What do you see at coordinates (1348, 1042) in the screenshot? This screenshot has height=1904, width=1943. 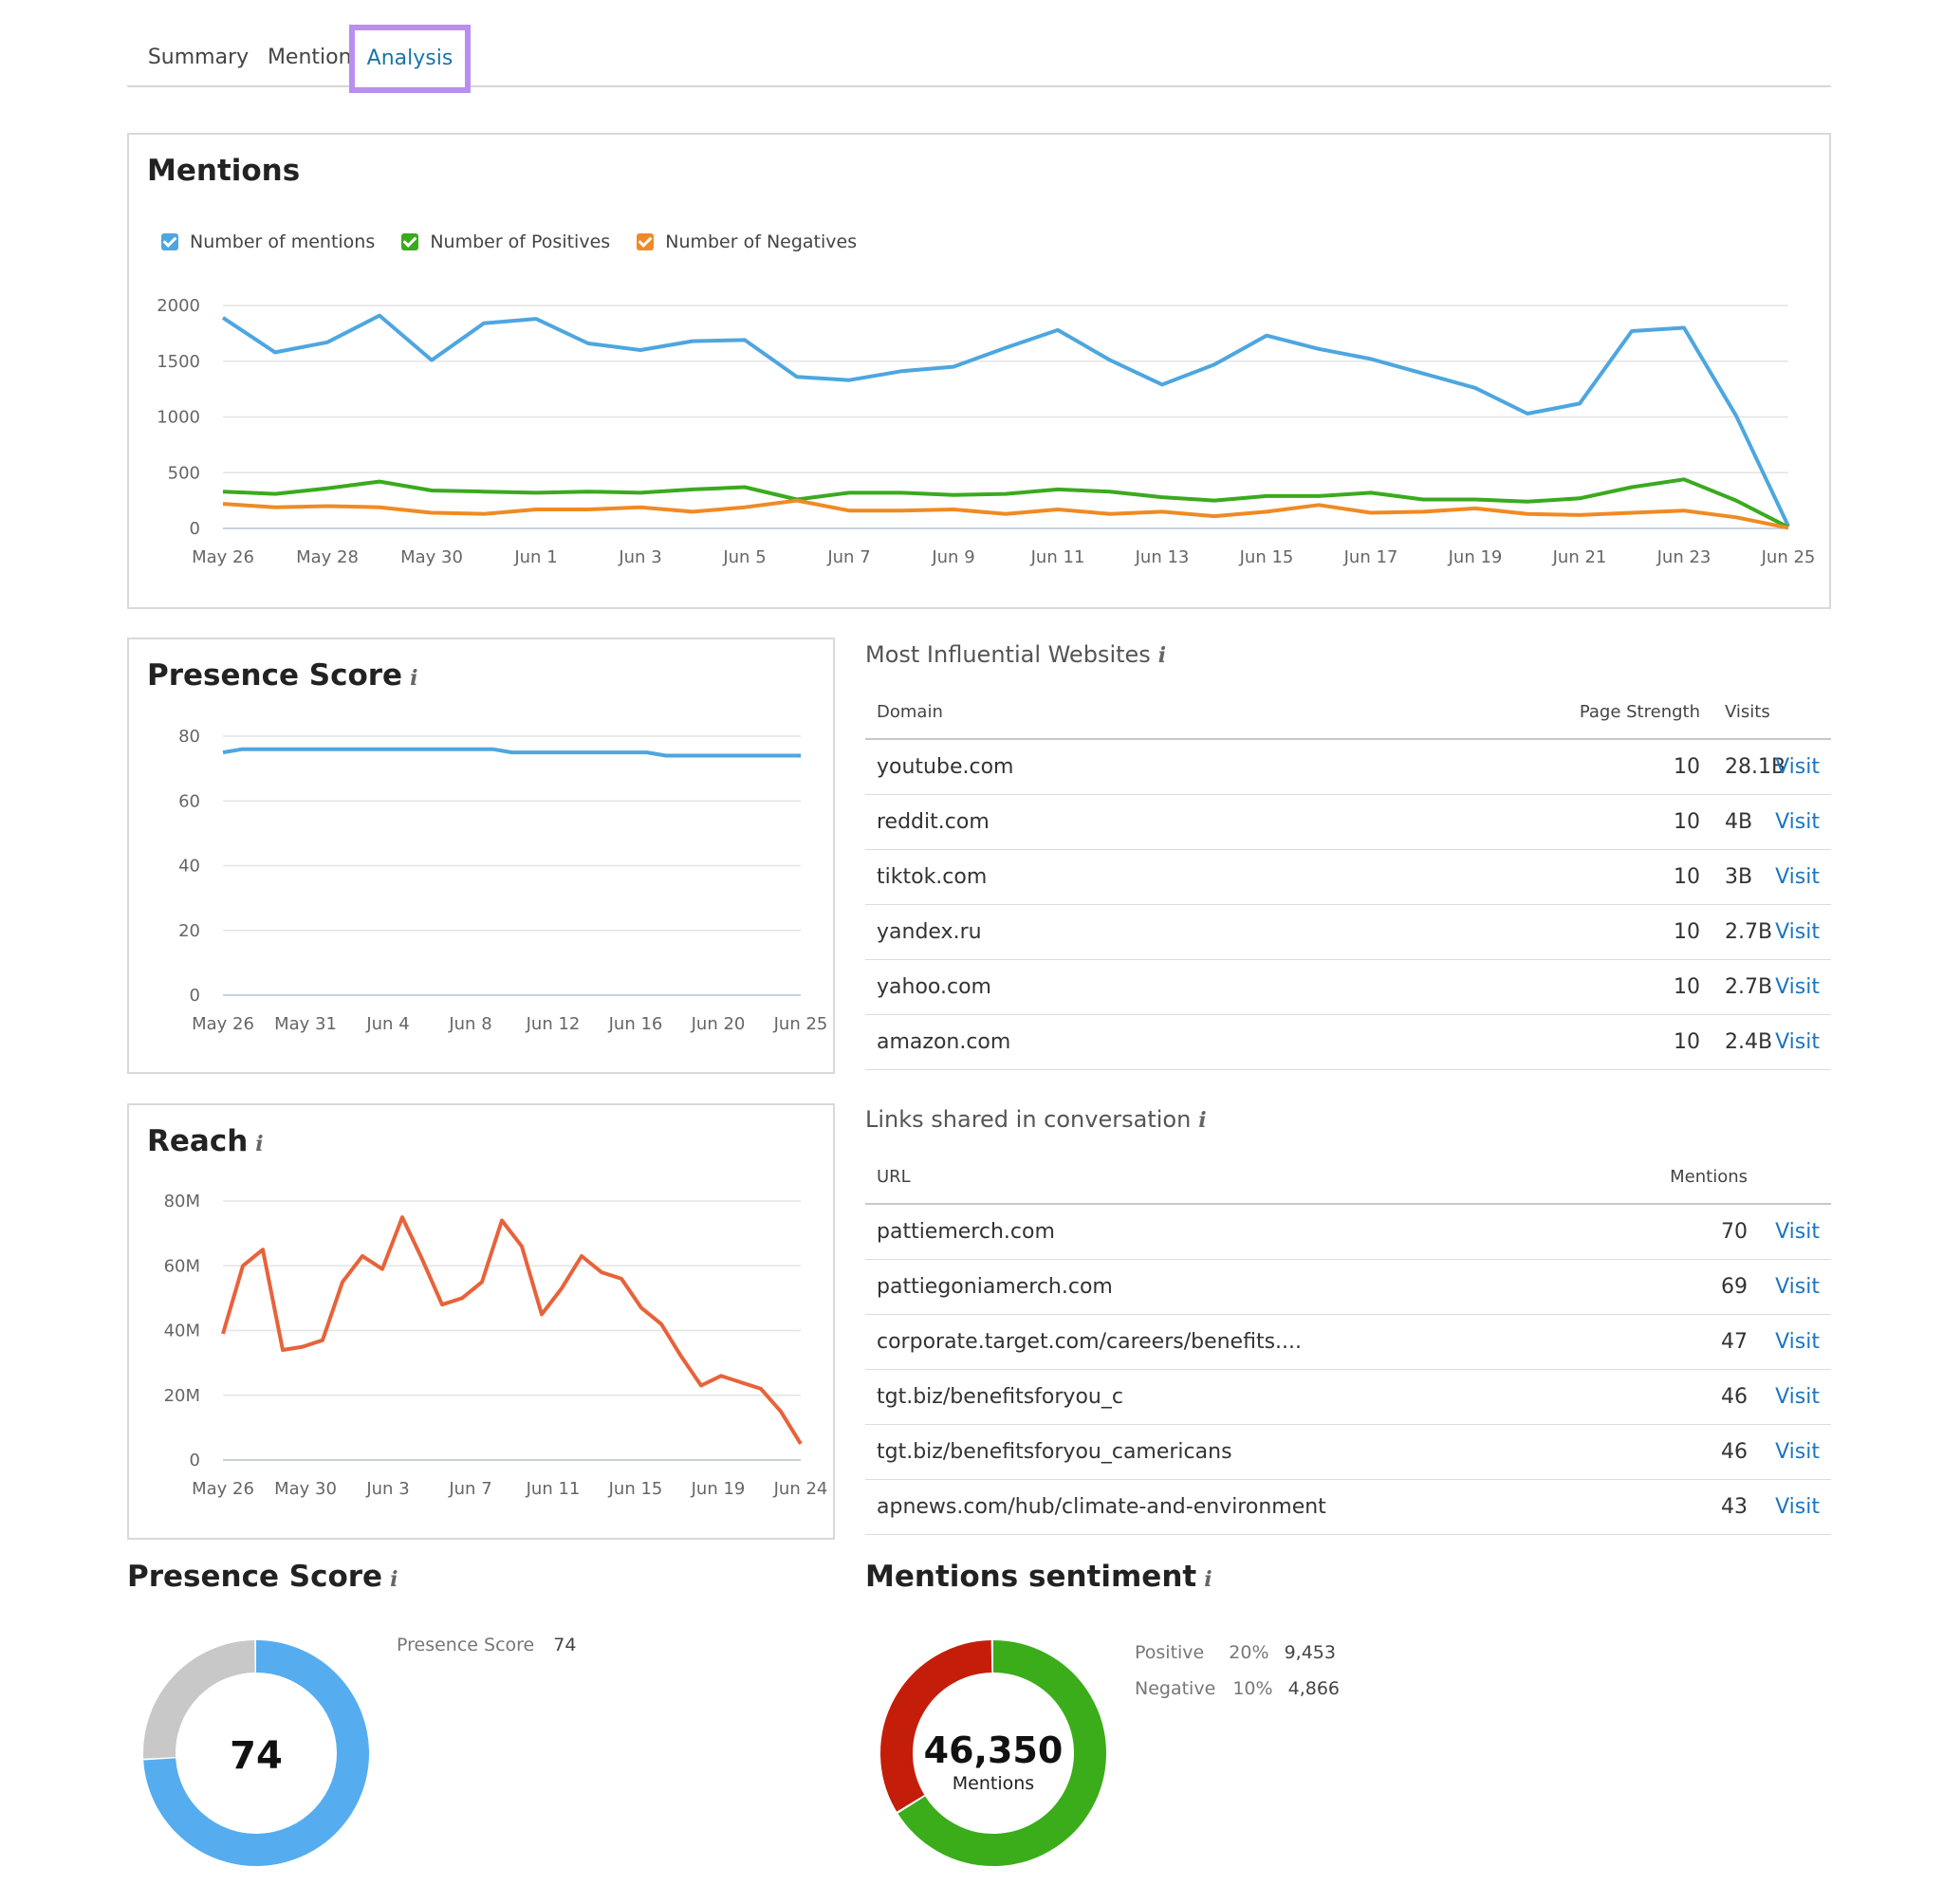 I see `table-row: amazon.com 10 2.4B Visit` at bounding box center [1348, 1042].